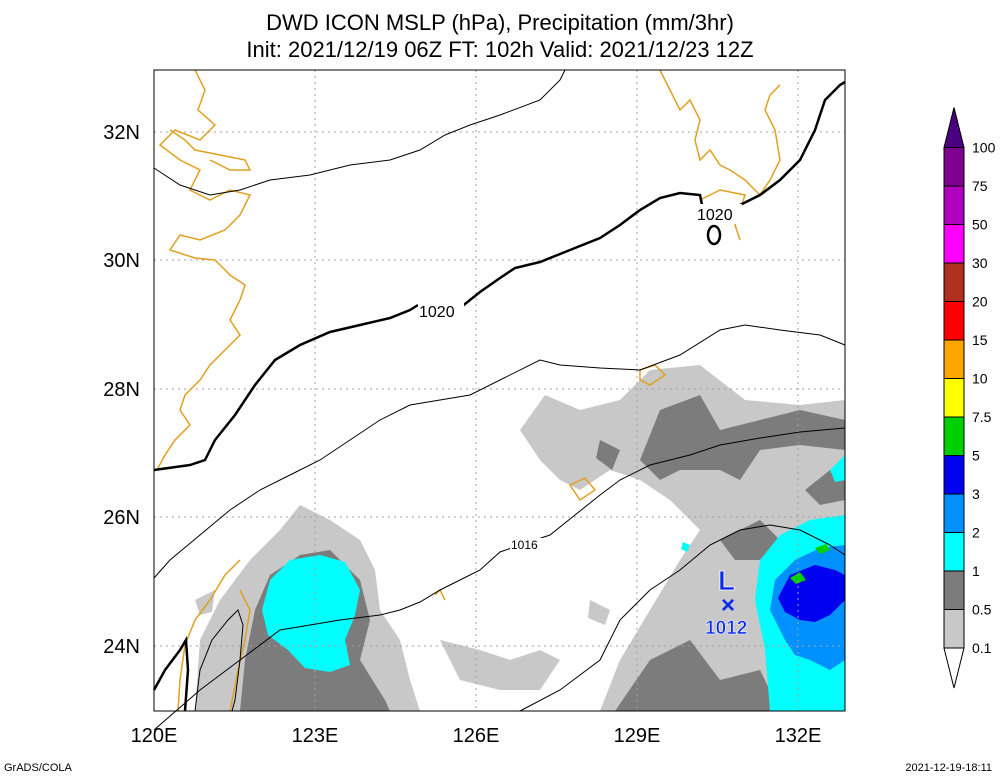  I want to click on x-tick-label: 126E, so click(476, 736).